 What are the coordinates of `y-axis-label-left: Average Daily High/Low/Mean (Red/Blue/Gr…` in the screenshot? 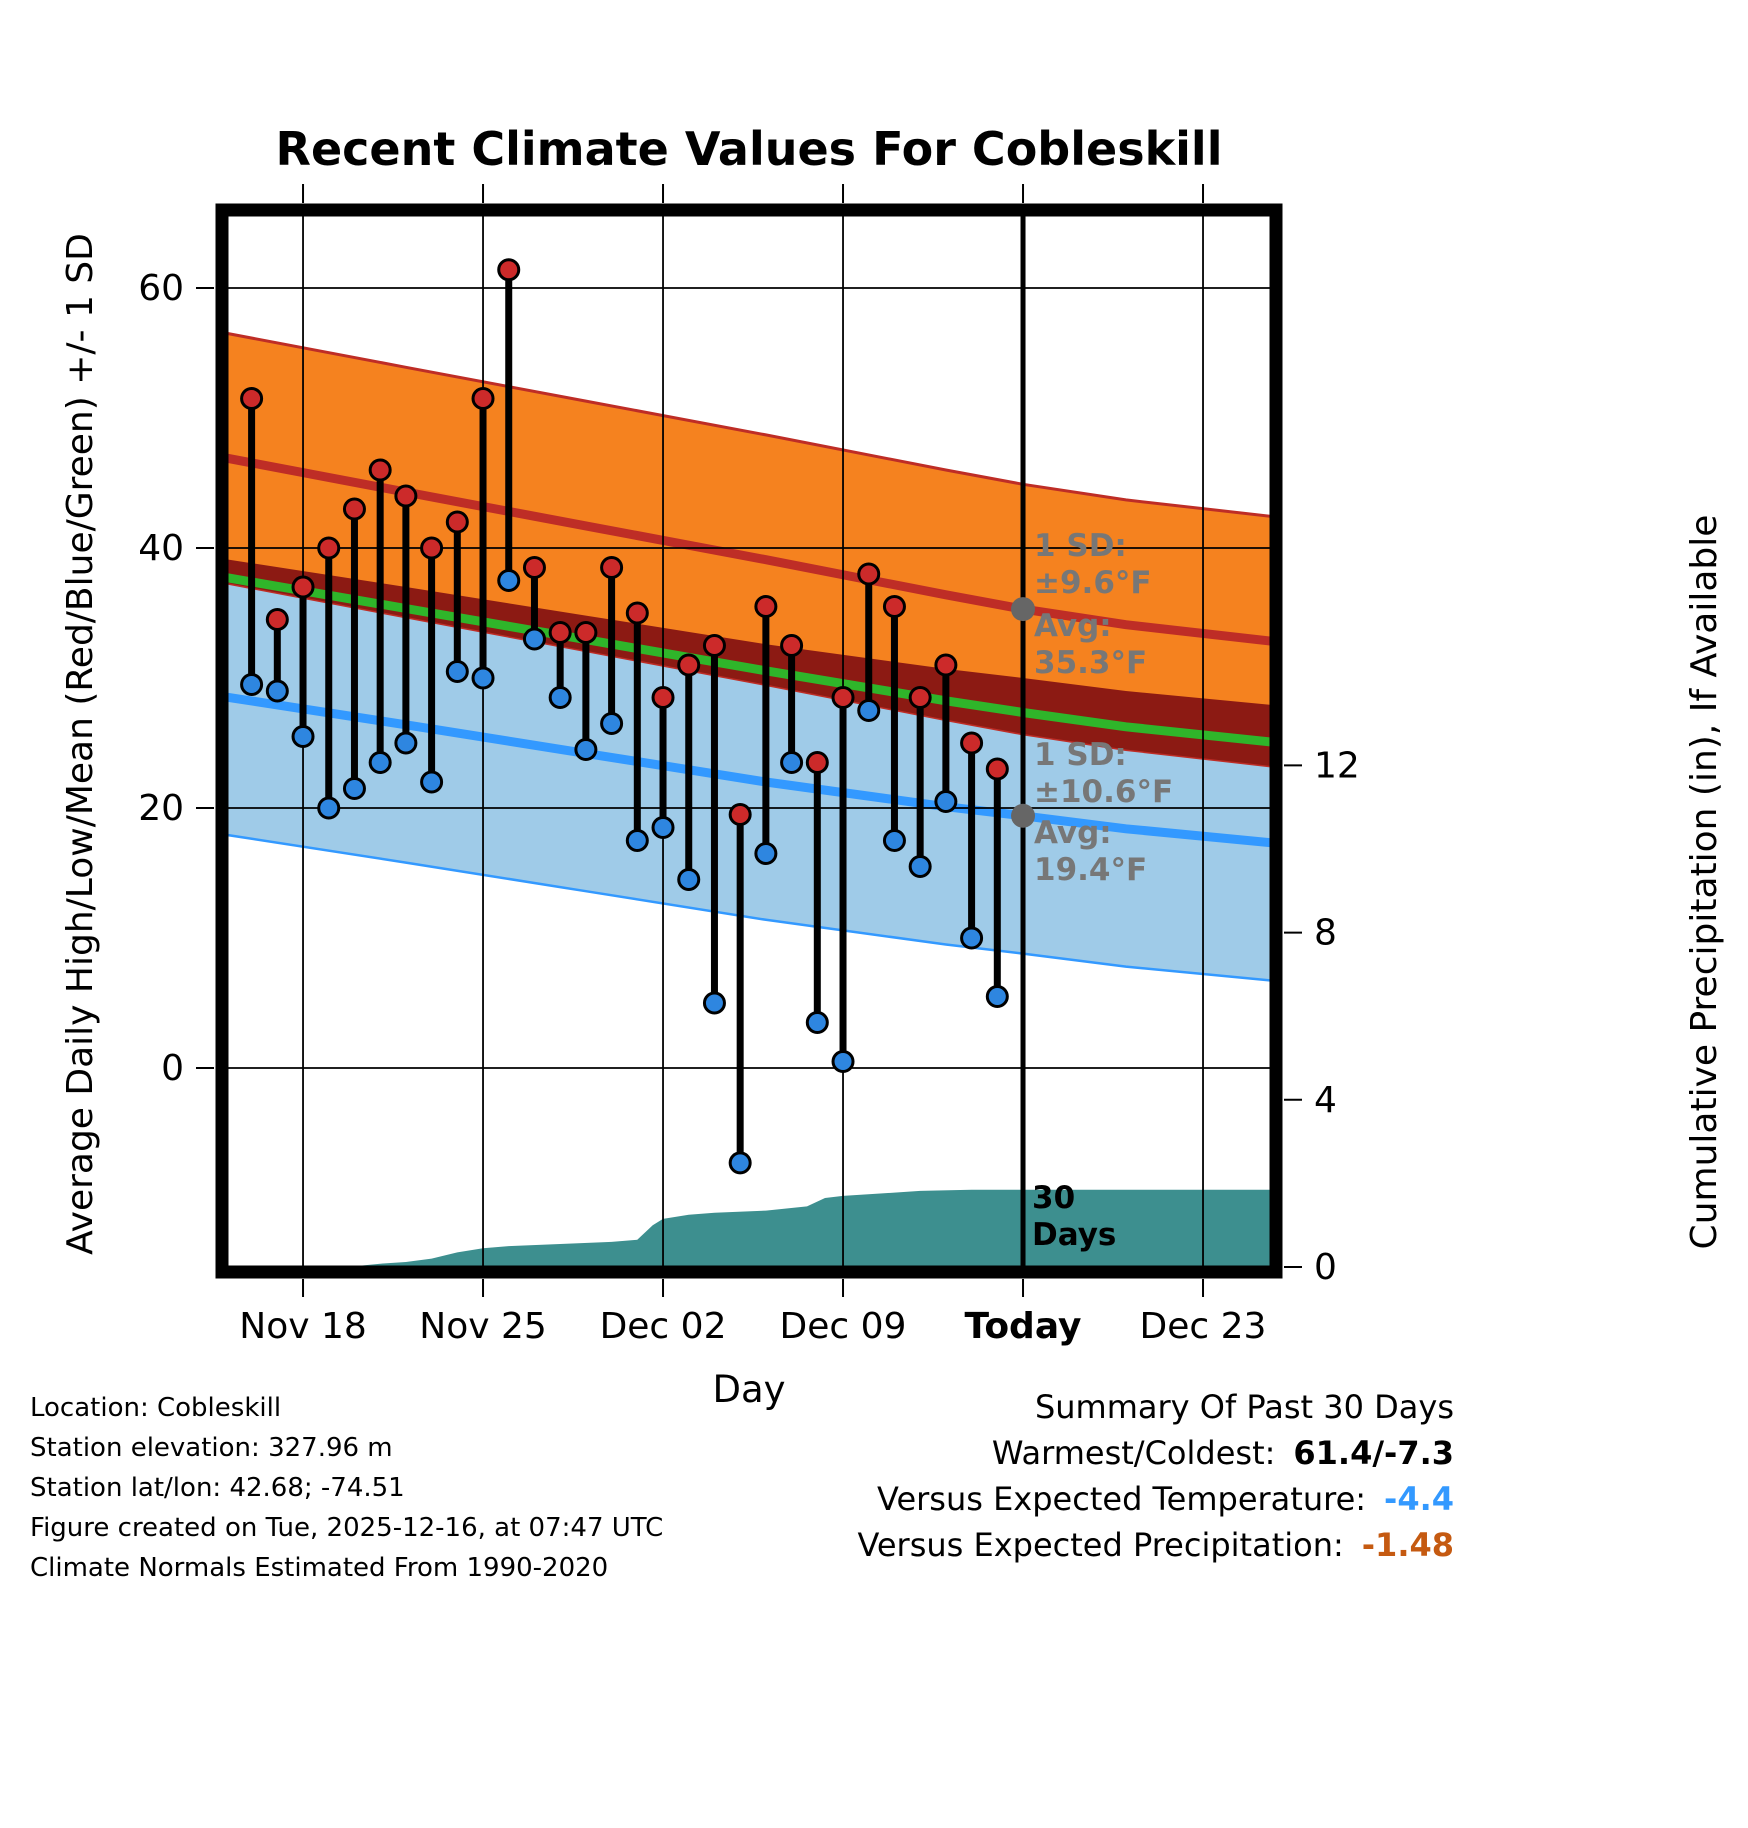 It's located at (80, 744).